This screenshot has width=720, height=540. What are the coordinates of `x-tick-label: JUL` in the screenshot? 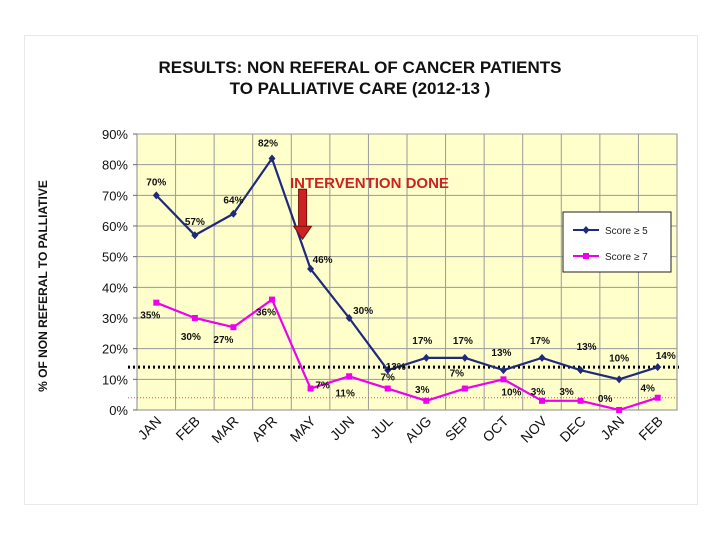 It's located at (381, 427).